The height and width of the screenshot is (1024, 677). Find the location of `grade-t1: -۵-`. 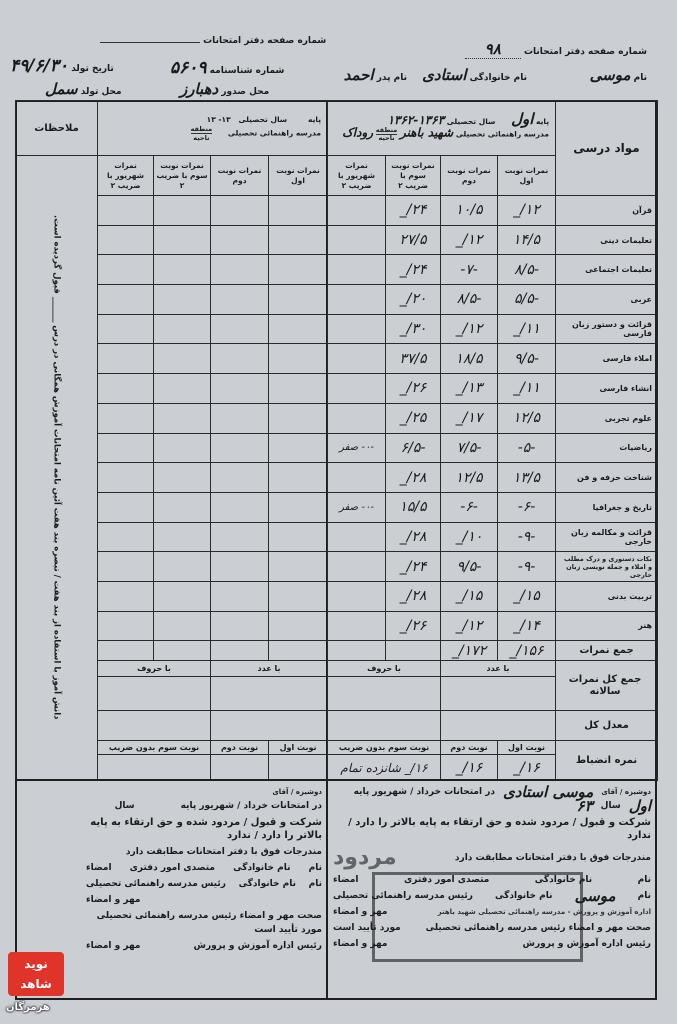

grade-t1: -۵- is located at coordinates (527, 448).